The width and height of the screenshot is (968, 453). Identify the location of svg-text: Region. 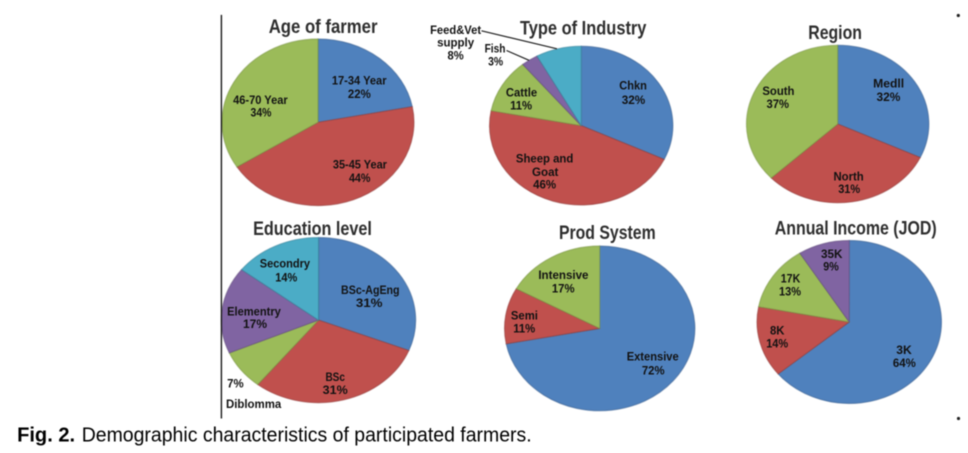
(835, 33).